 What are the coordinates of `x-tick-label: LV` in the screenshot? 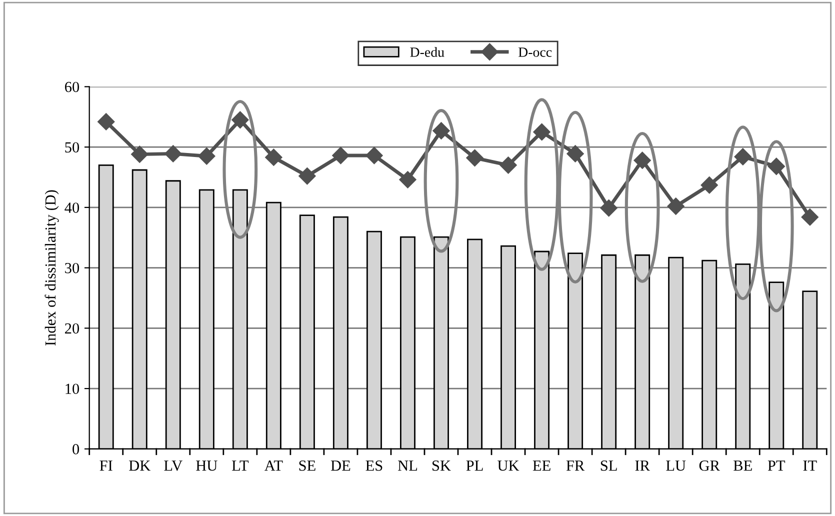 It's located at (173, 465).